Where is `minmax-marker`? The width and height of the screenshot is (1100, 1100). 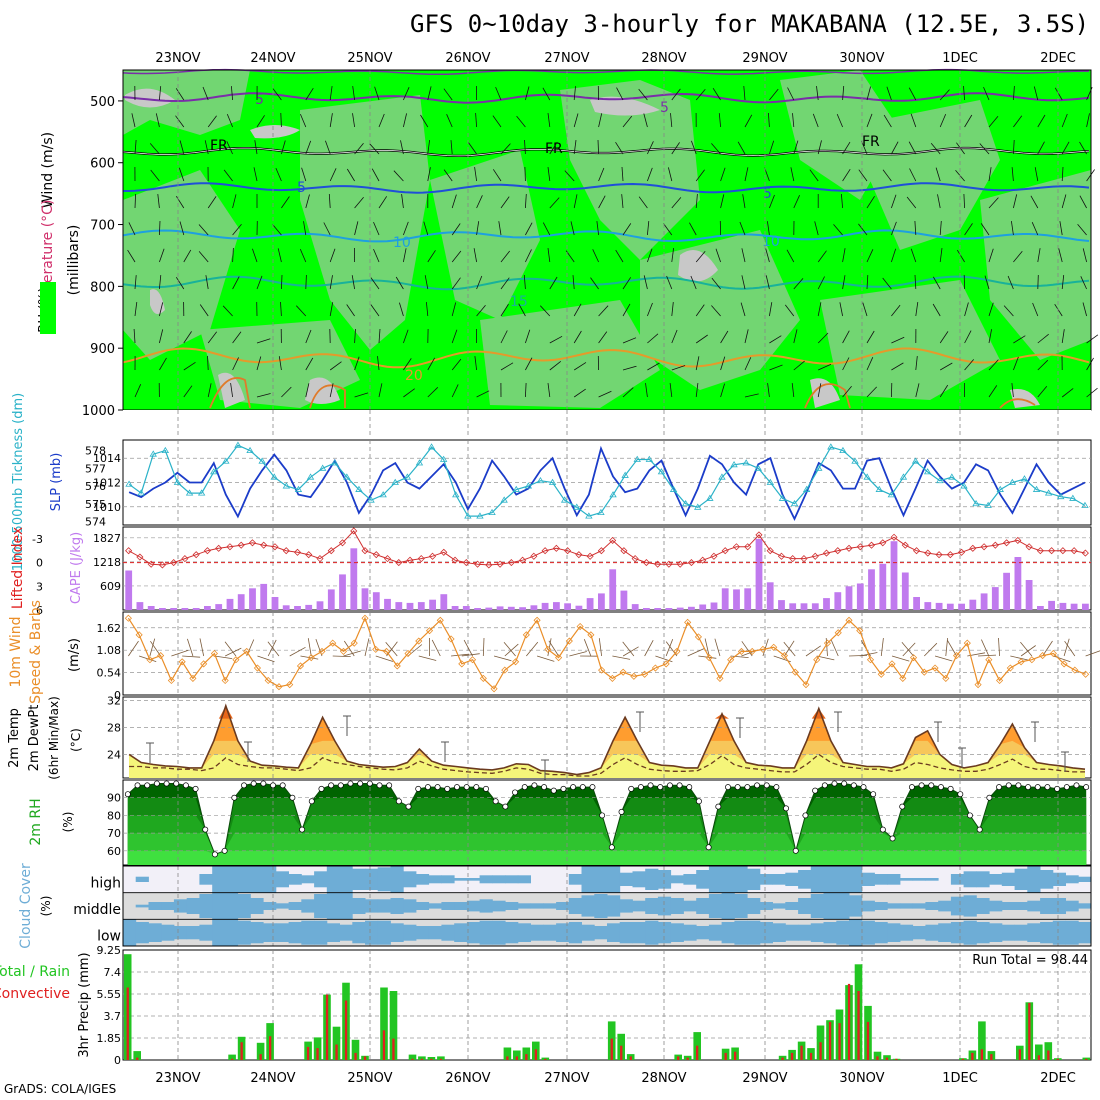 minmax-marker is located at coordinates (445, 751).